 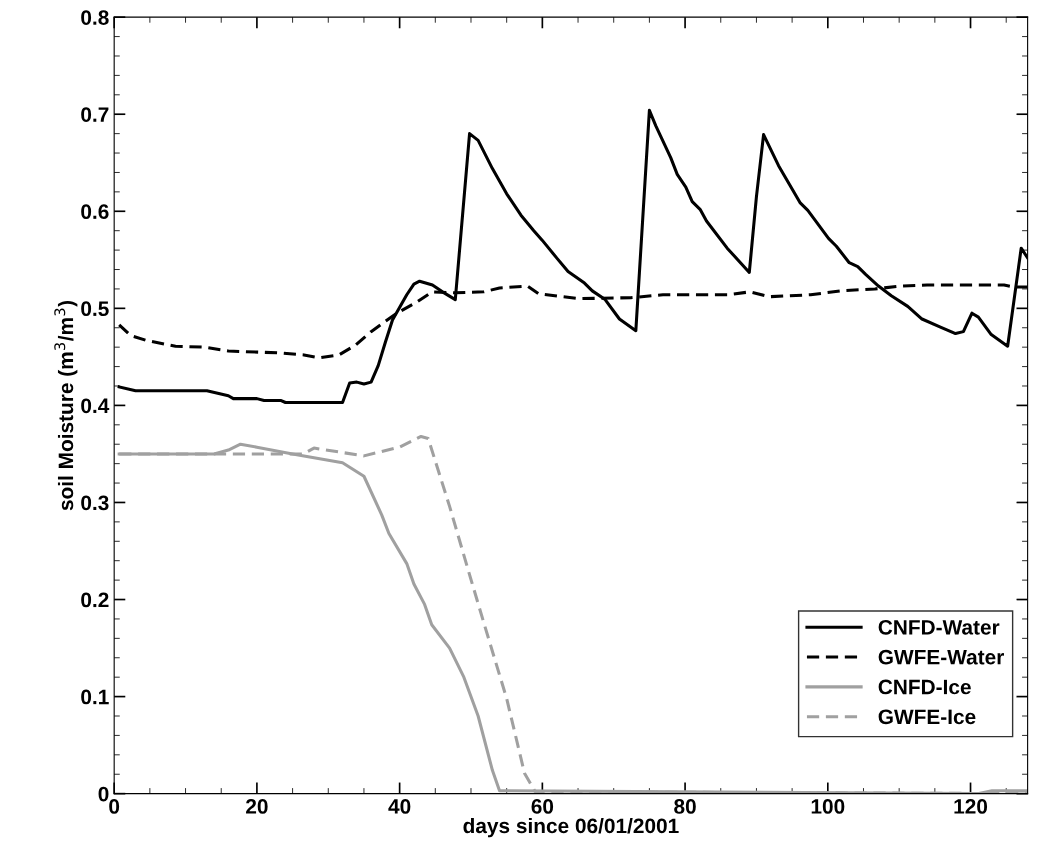 I want to click on y-tick-label: 0.2, so click(x=95, y=600).